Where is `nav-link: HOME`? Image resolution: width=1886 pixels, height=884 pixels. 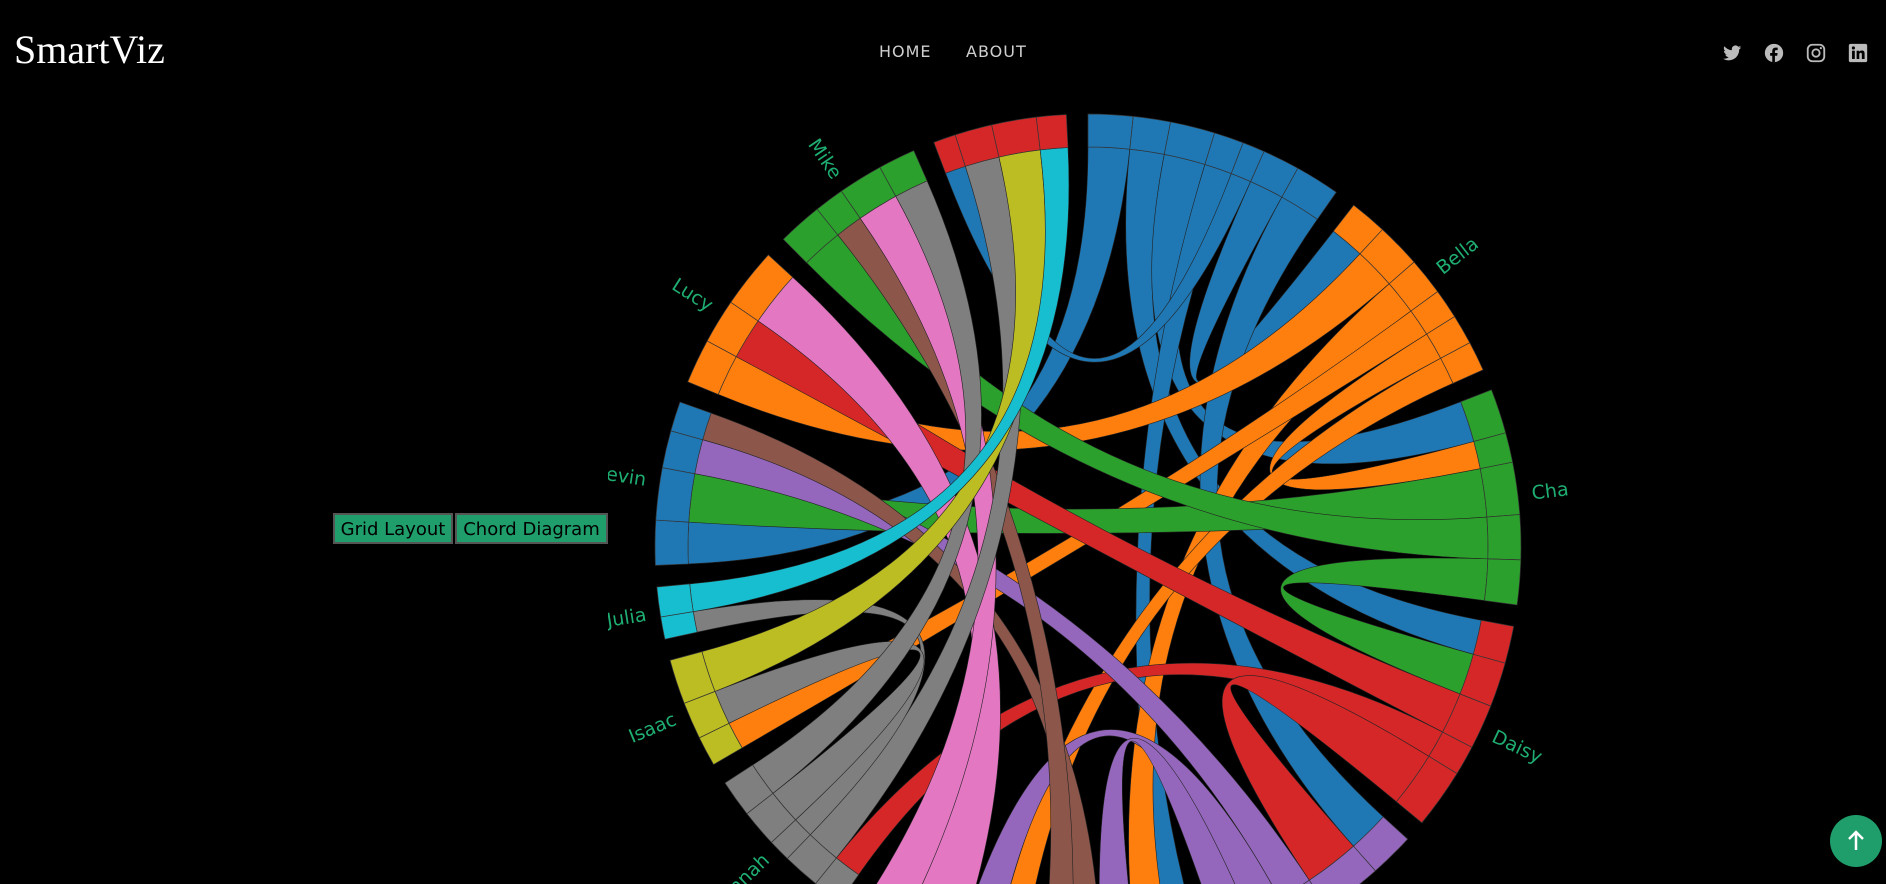 nav-link: HOME is located at coordinates (905, 51).